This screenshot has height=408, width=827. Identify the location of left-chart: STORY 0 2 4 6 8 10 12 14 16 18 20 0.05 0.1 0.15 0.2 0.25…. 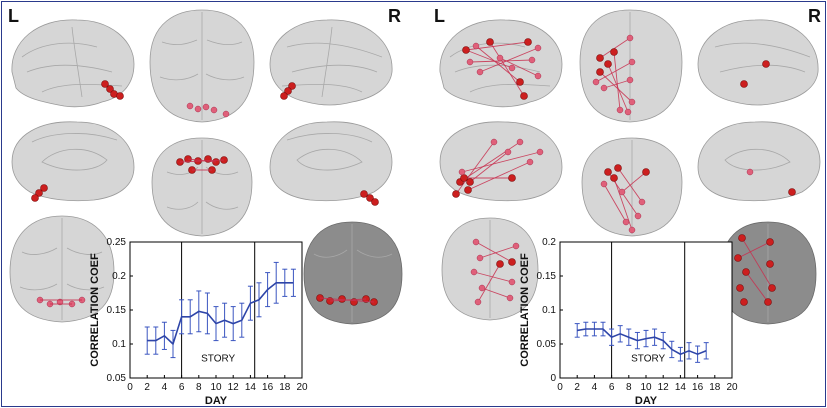
(198, 321).